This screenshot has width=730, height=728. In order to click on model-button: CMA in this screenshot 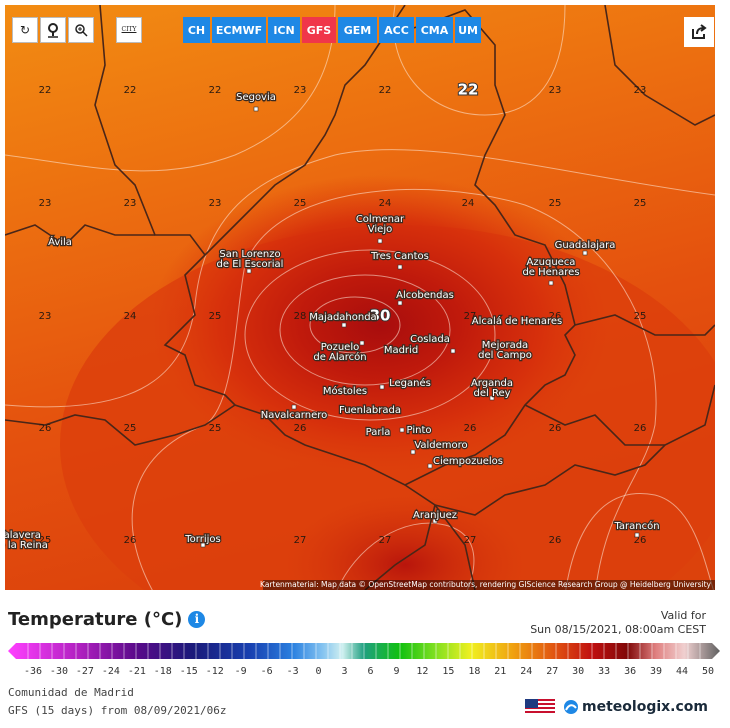, I will do `click(434, 30)`.